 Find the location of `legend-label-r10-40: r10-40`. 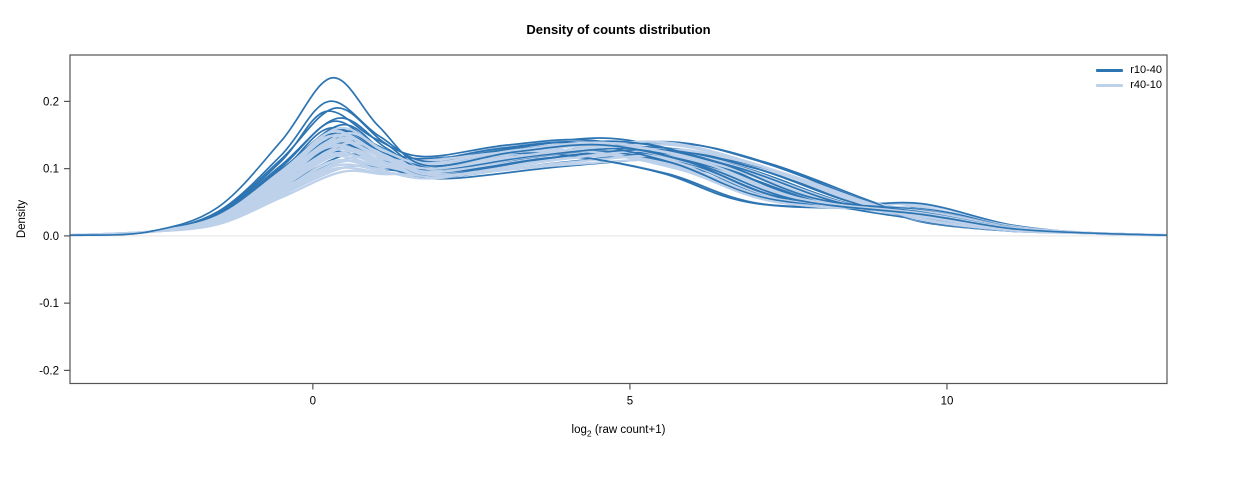

legend-label-r10-40: r10-40 is located at coordinates (1146, 70).